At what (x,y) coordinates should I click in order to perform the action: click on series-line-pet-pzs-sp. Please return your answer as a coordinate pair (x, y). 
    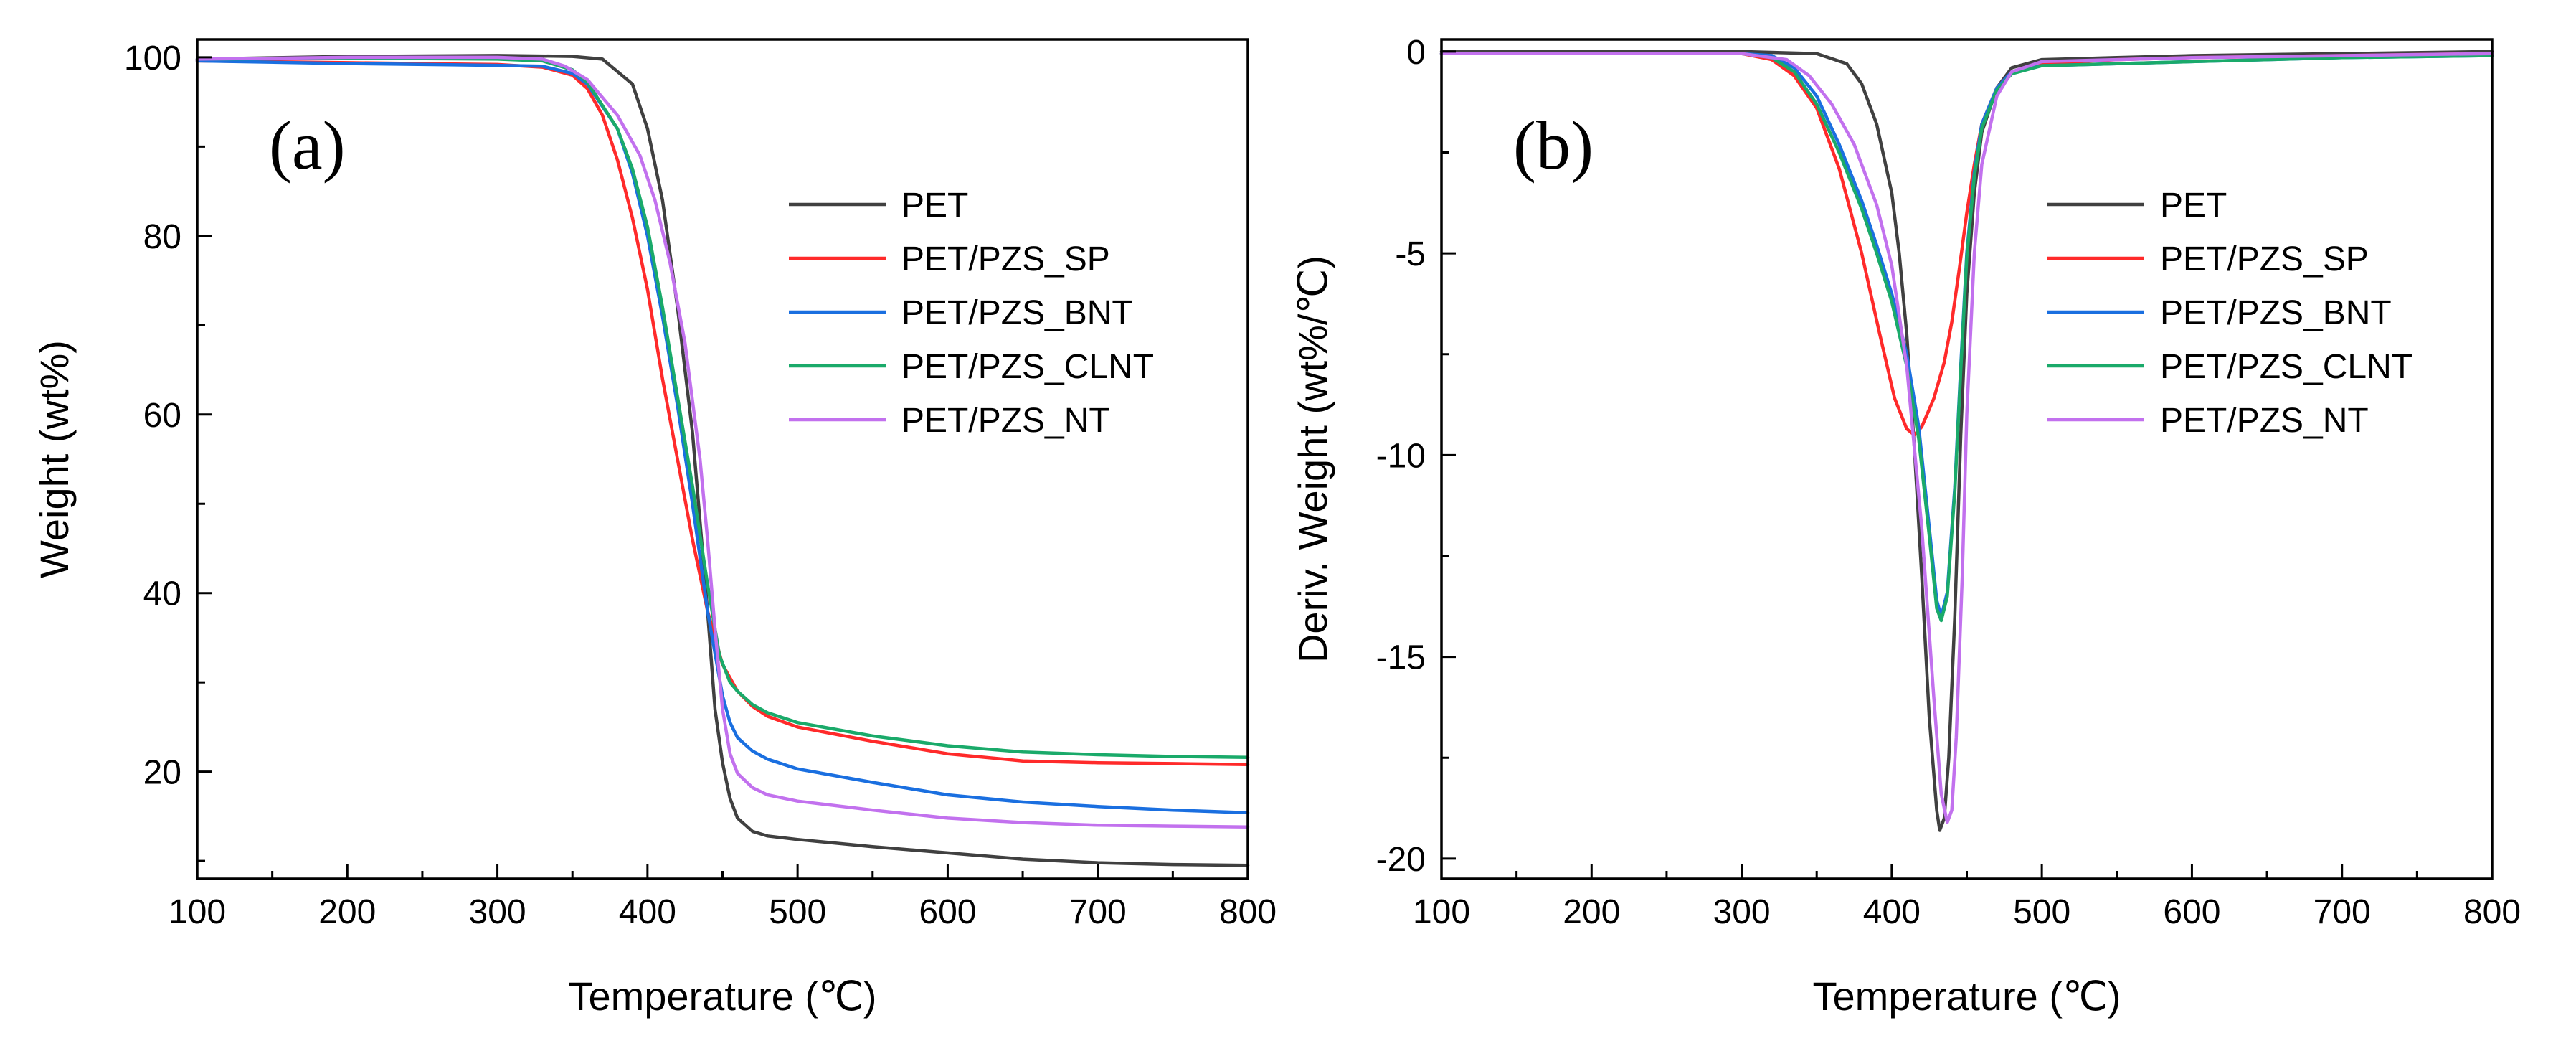
    Looking at the image, I should click on (1966, 244).